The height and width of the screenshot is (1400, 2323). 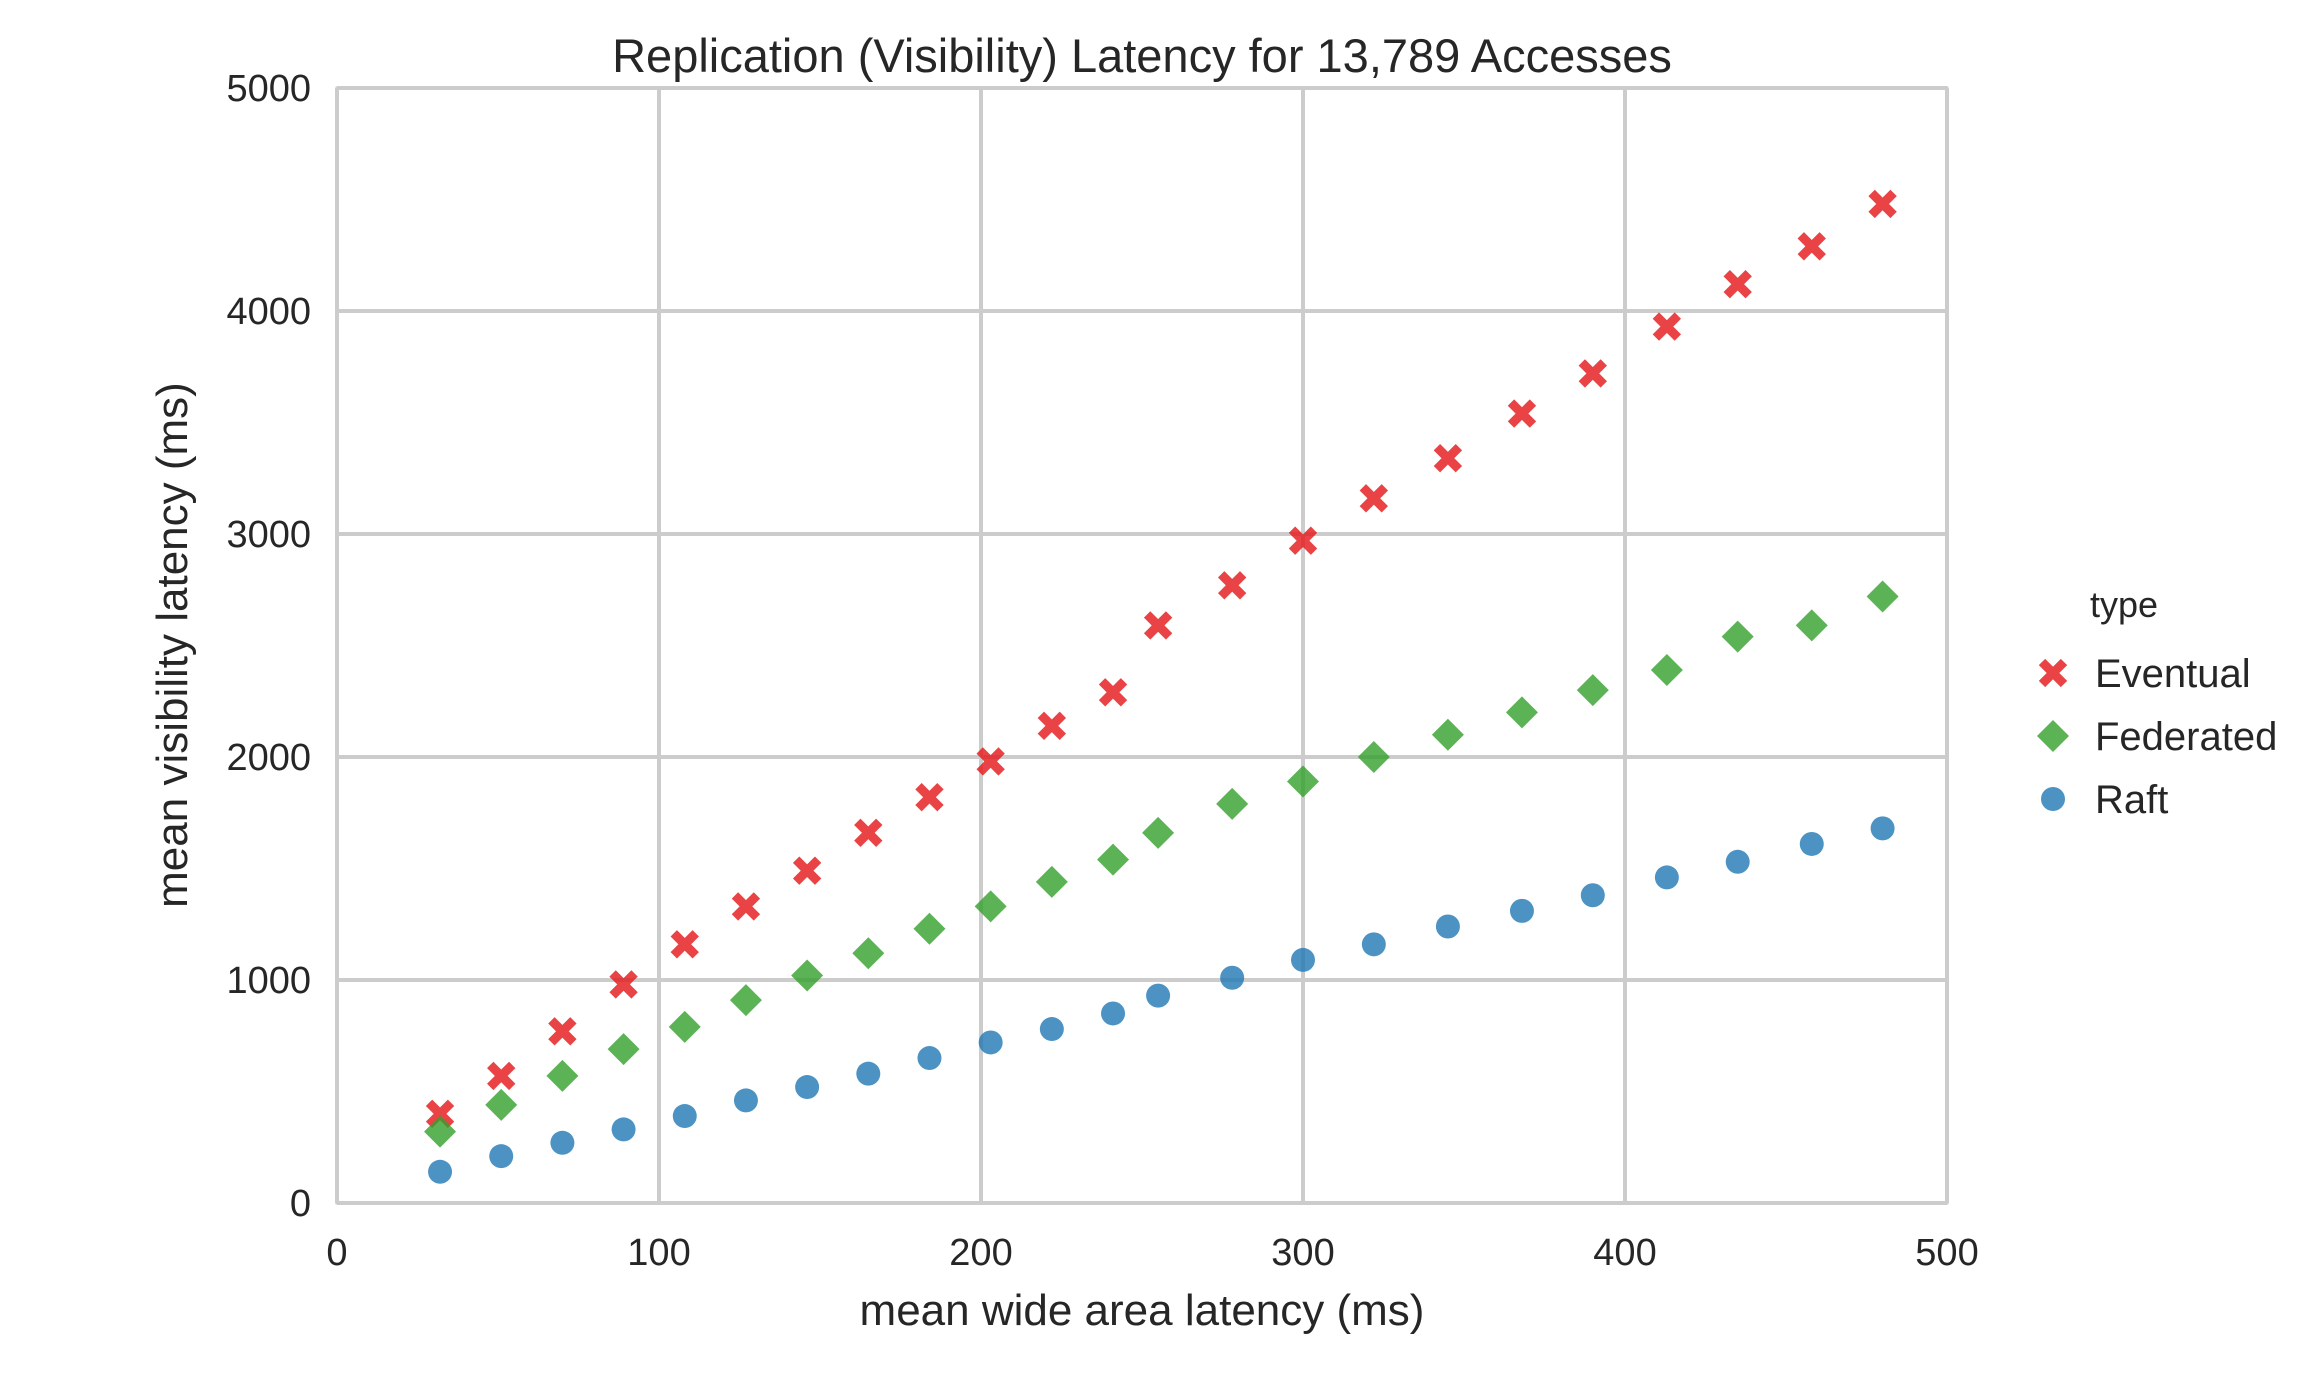 I want to click on legend-item-federated: Federated, so click(x=2157, y=737).